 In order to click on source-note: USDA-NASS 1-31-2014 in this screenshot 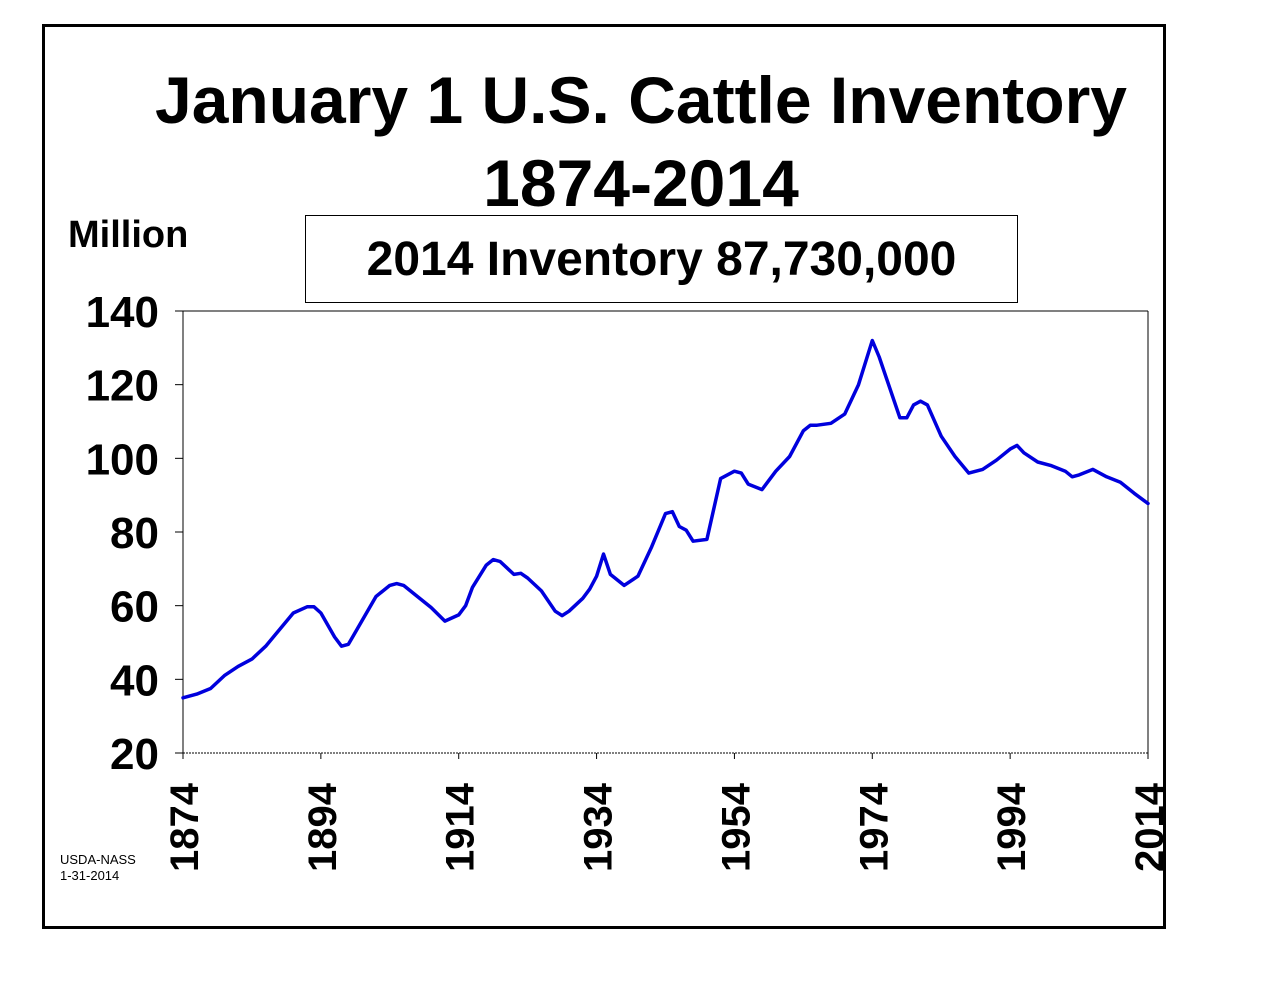, I will do `click(98, 868)`.